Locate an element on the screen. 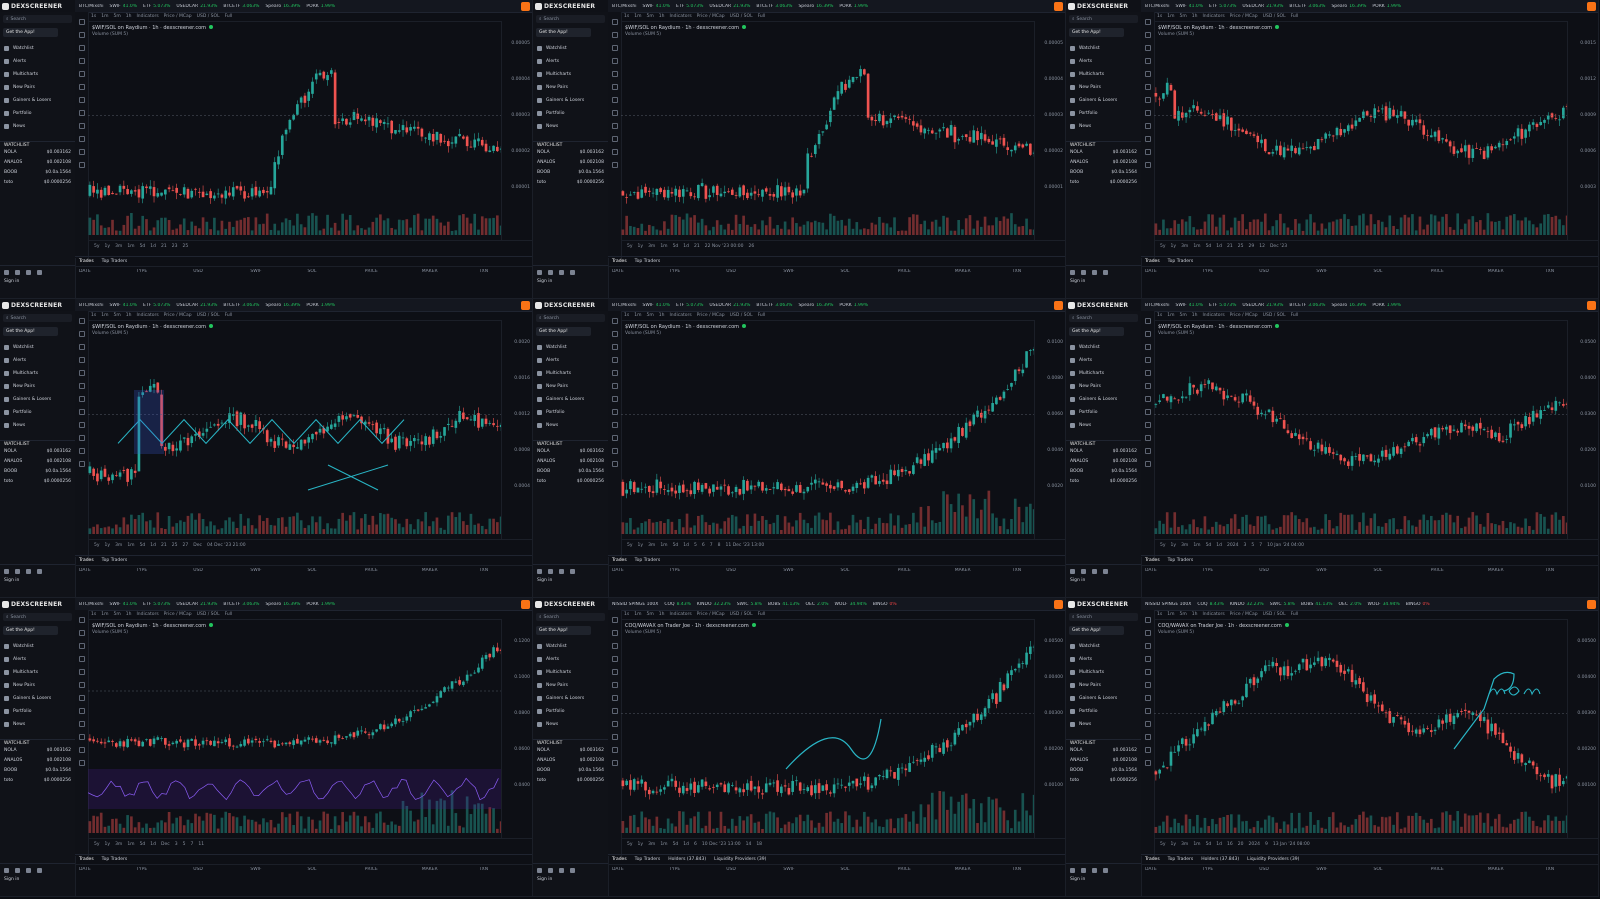 This screenshot has width=1600, height=899. discord-icon is located at coordinates (1094, 272).